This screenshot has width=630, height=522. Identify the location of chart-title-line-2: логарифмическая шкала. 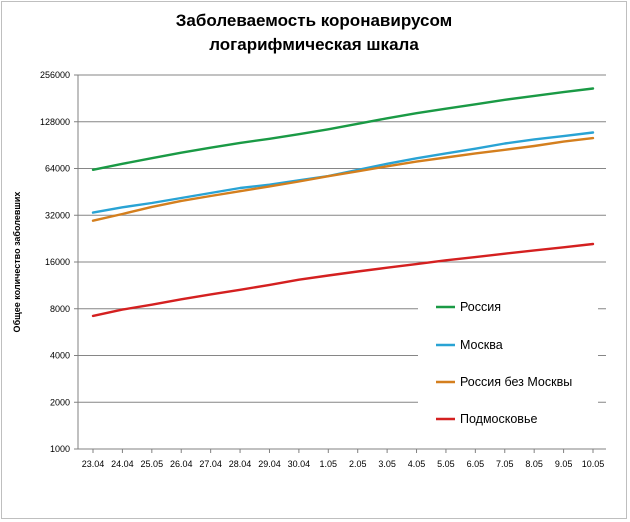
(314, 44).